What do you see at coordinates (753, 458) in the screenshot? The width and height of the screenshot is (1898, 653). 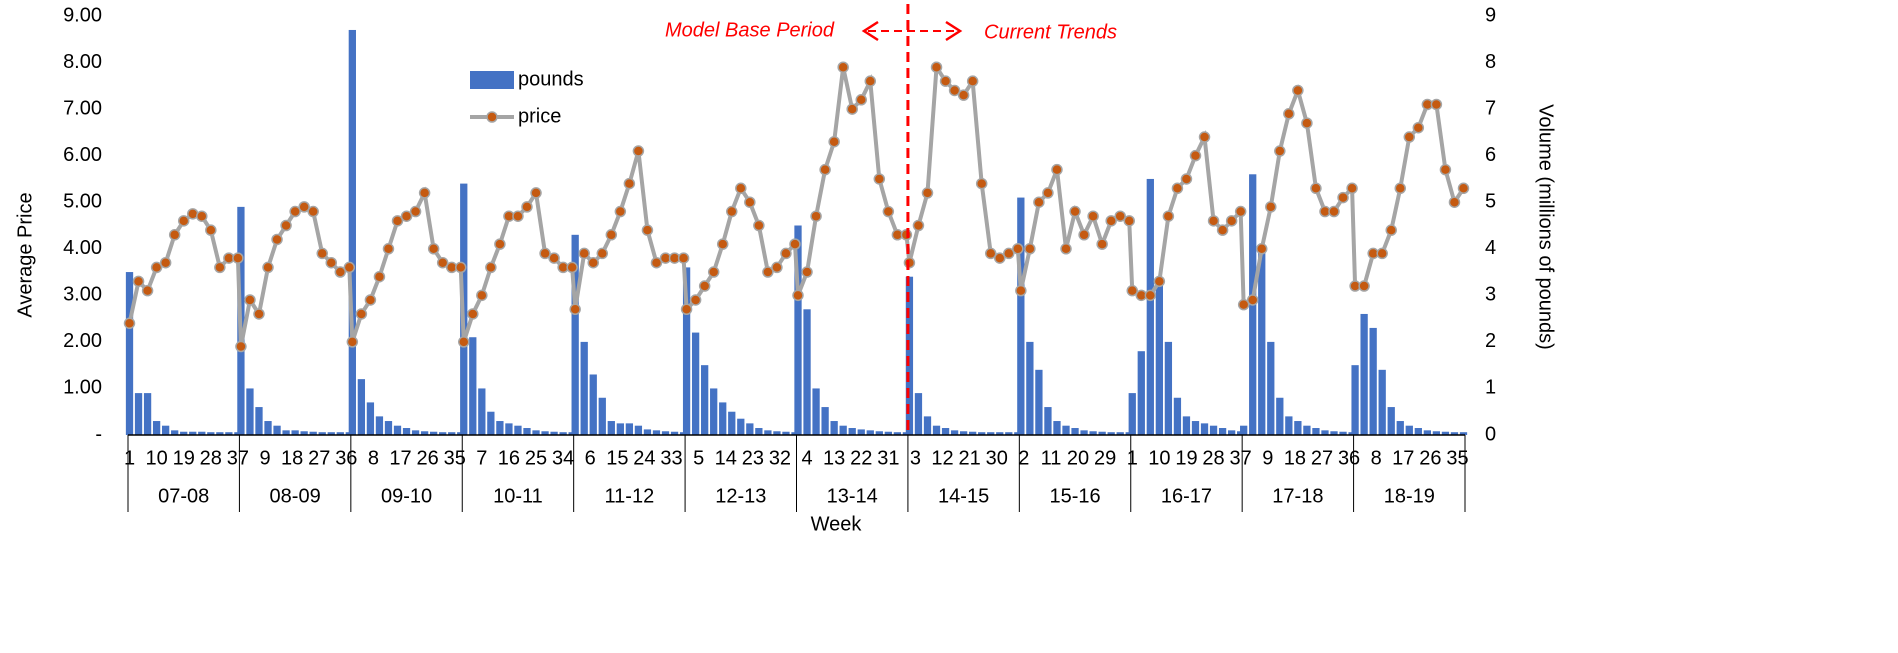 I see `x-tick-label: 23` at bounding box center [753, 458].